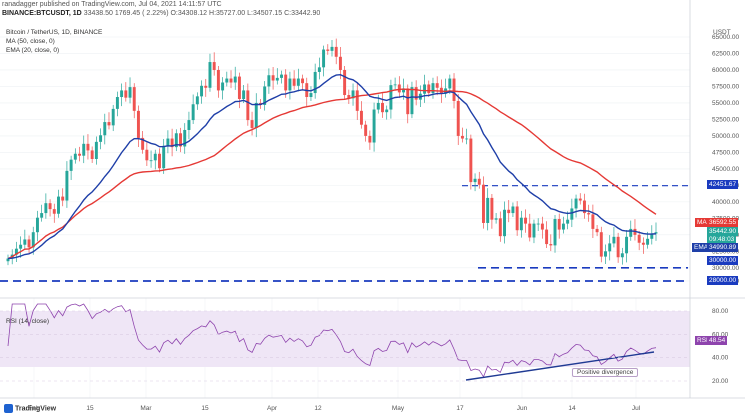  What do you see at coordinates (701, 247) in the screenshot?
I see `ema-axis-label: EMA` at bounding box center [701, 247].